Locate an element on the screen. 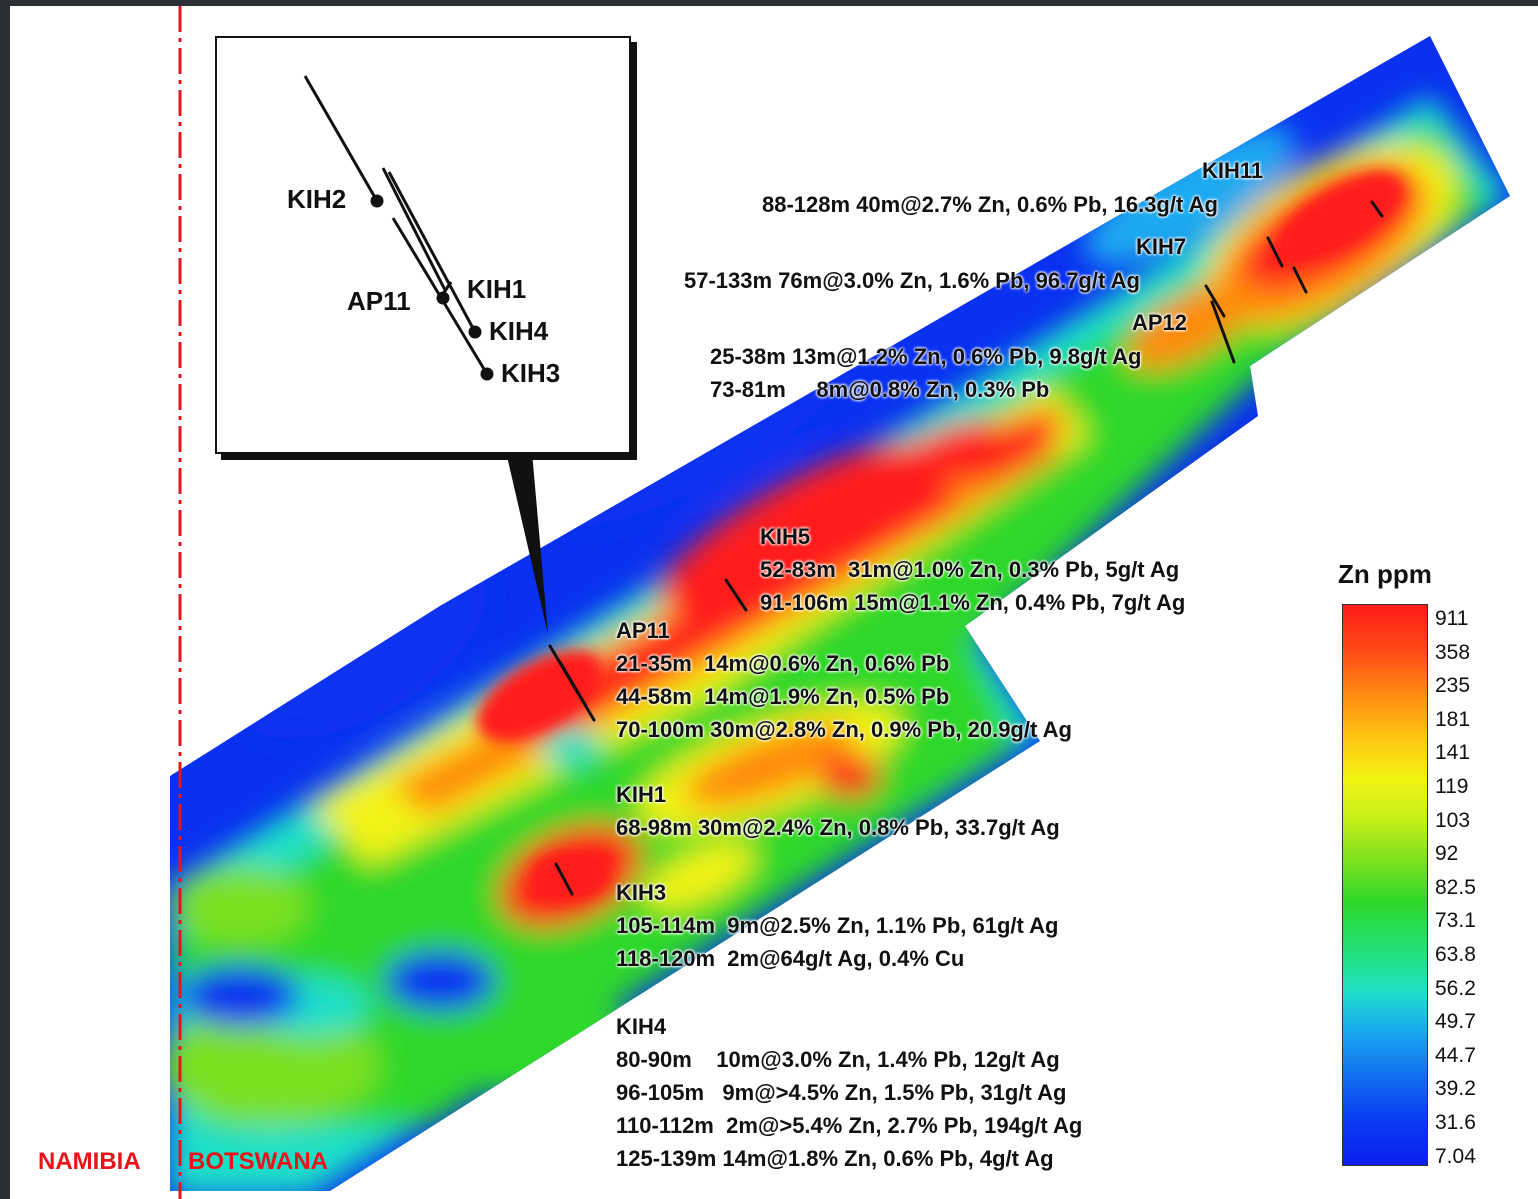  country-label-botswana: BOTSWANA is located at coordinates (258, 1161).